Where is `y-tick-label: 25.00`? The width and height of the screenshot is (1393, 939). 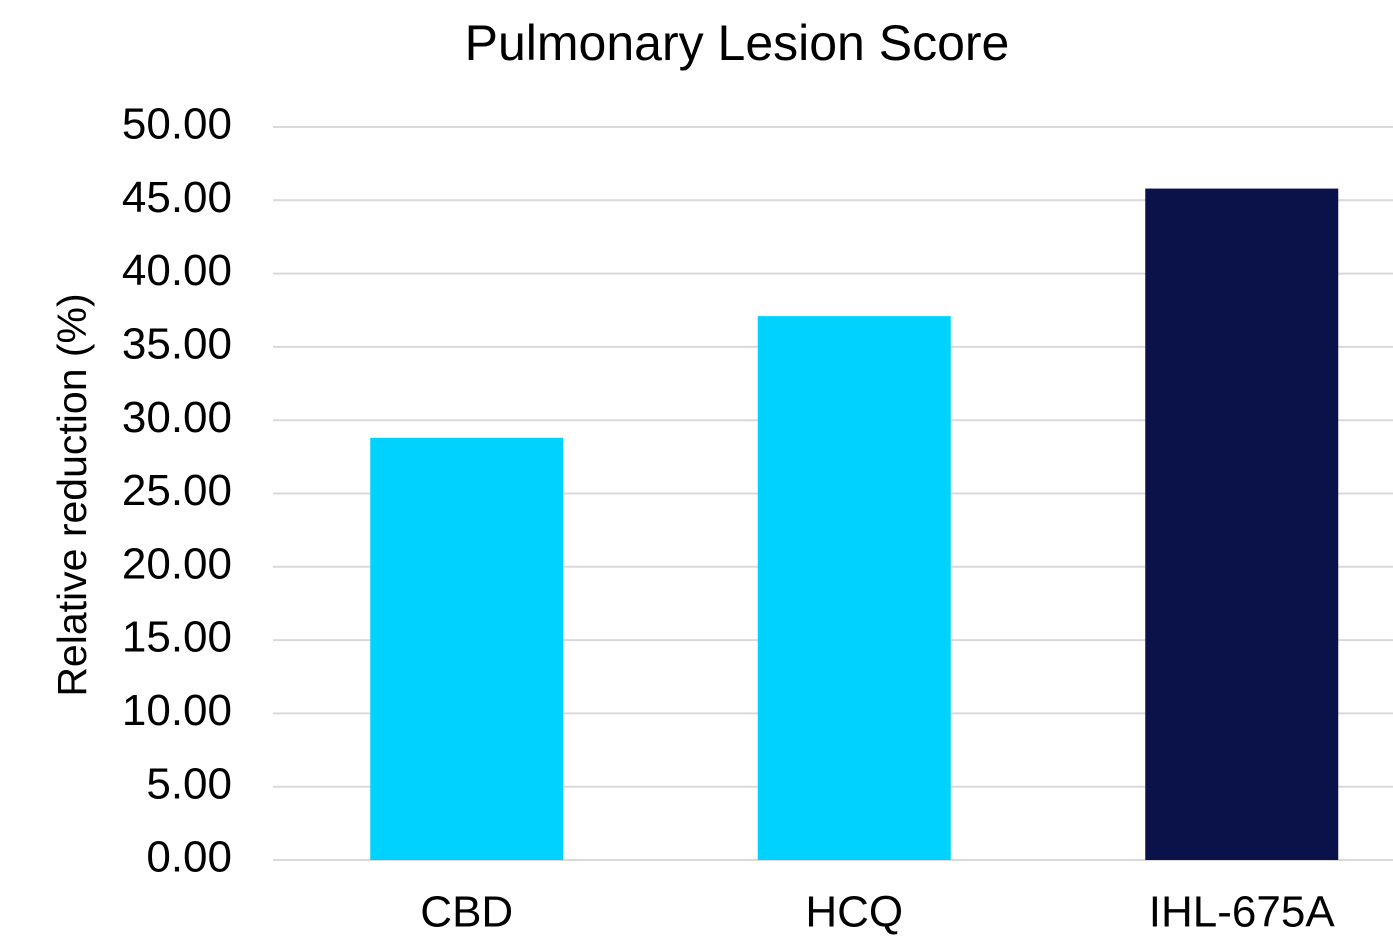 y-tick-label: 25.00 is located at coordinates (177, 490).